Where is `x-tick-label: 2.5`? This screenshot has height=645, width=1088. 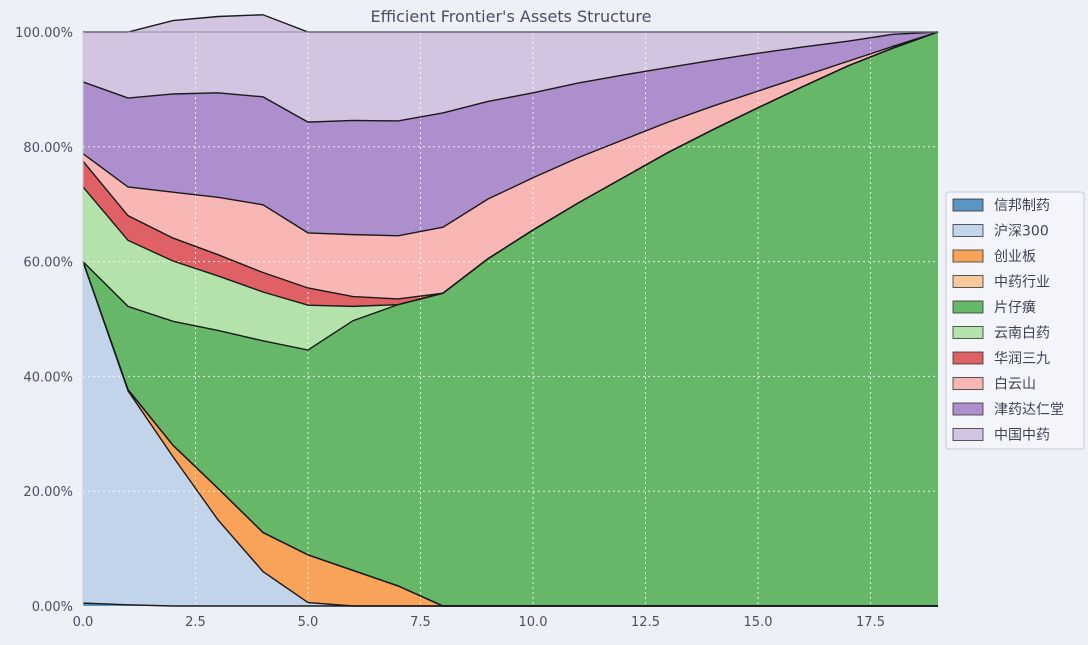
x-tick-label: 2.5 is located at coordinates (195, 622).